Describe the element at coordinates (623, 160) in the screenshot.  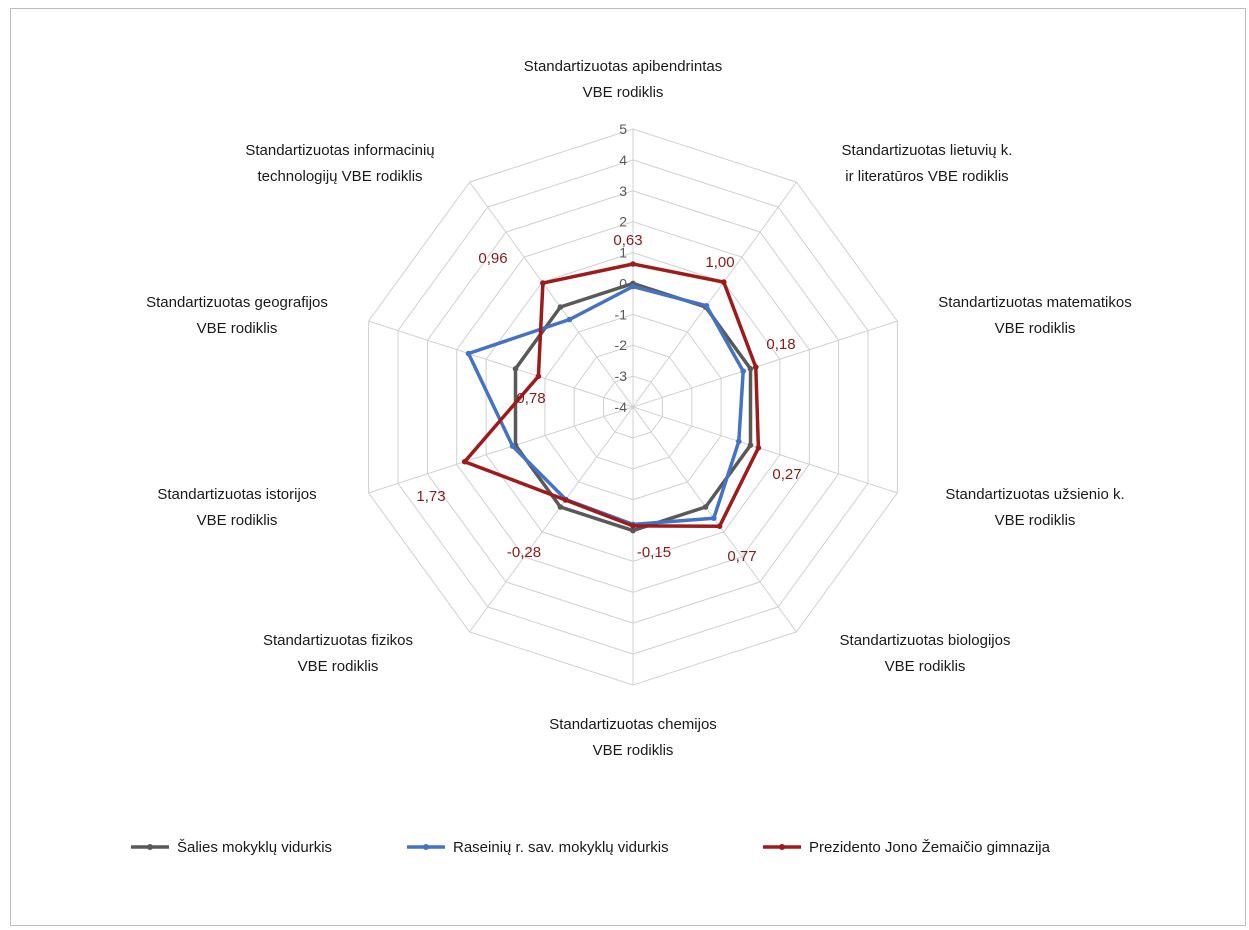
I see `tick-label: 4` at that location.